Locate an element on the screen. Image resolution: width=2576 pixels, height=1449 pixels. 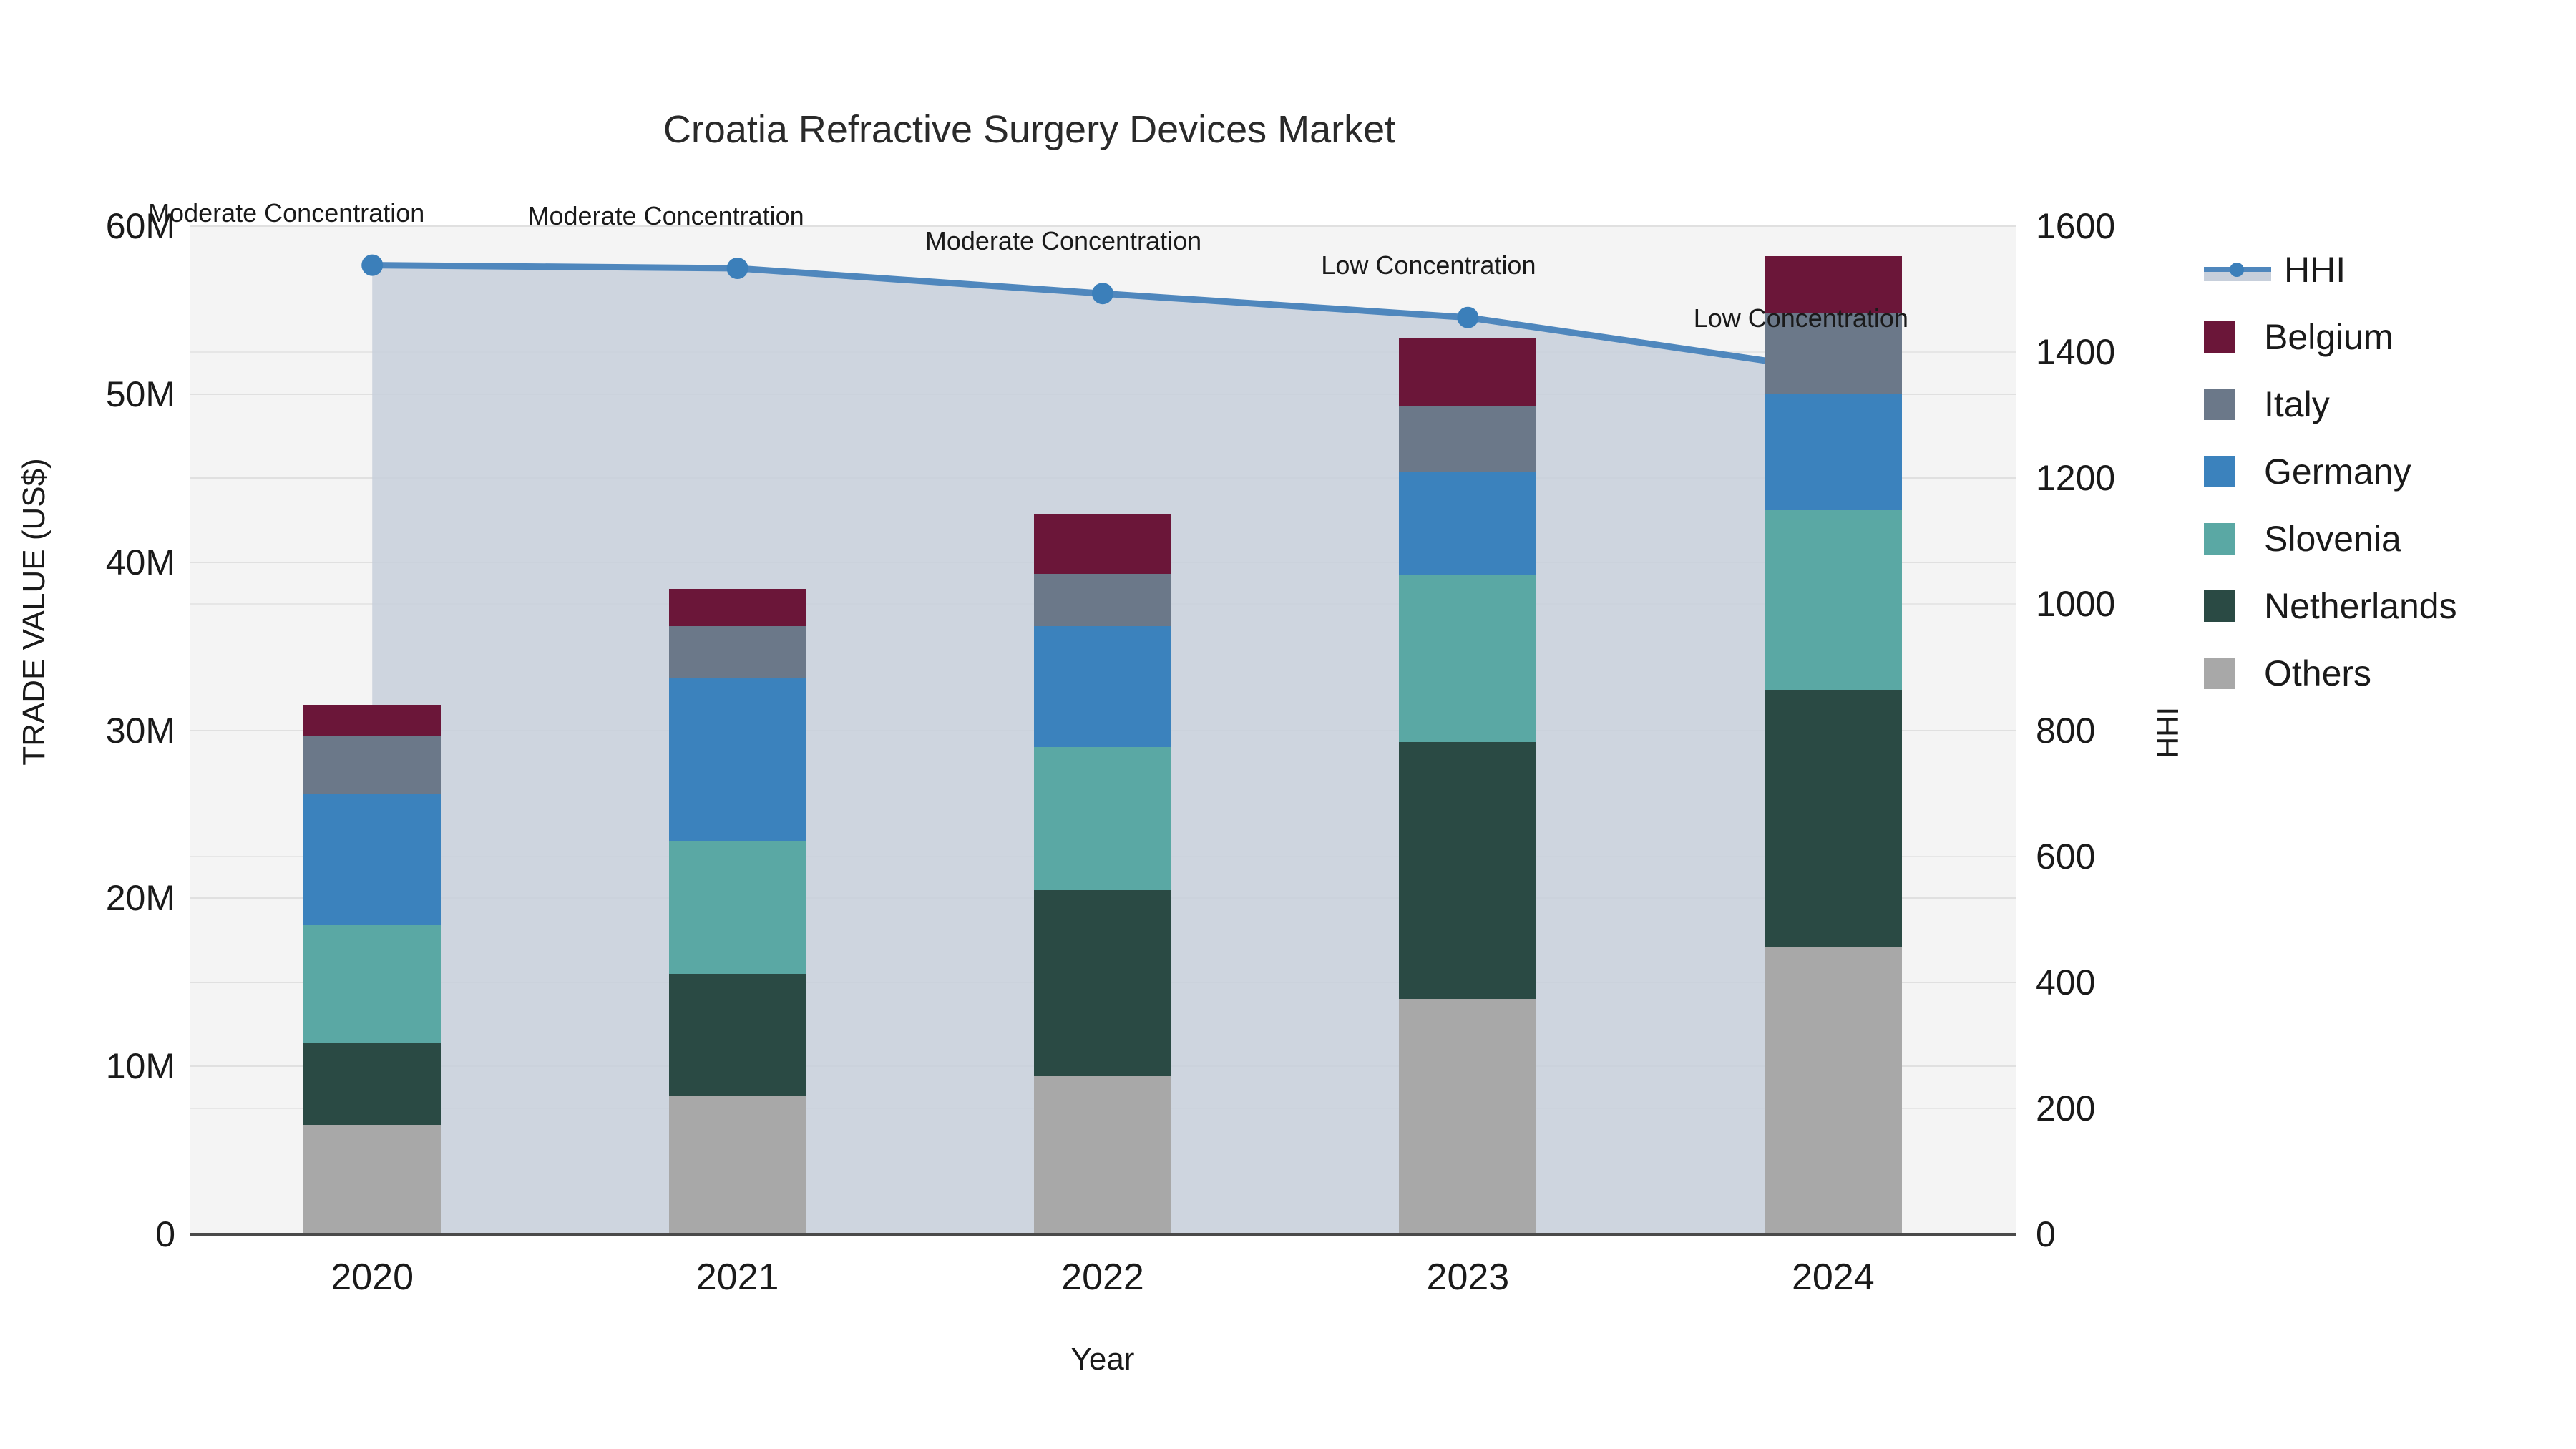
bar-stack-2021 is located at coordinates (737, 730).